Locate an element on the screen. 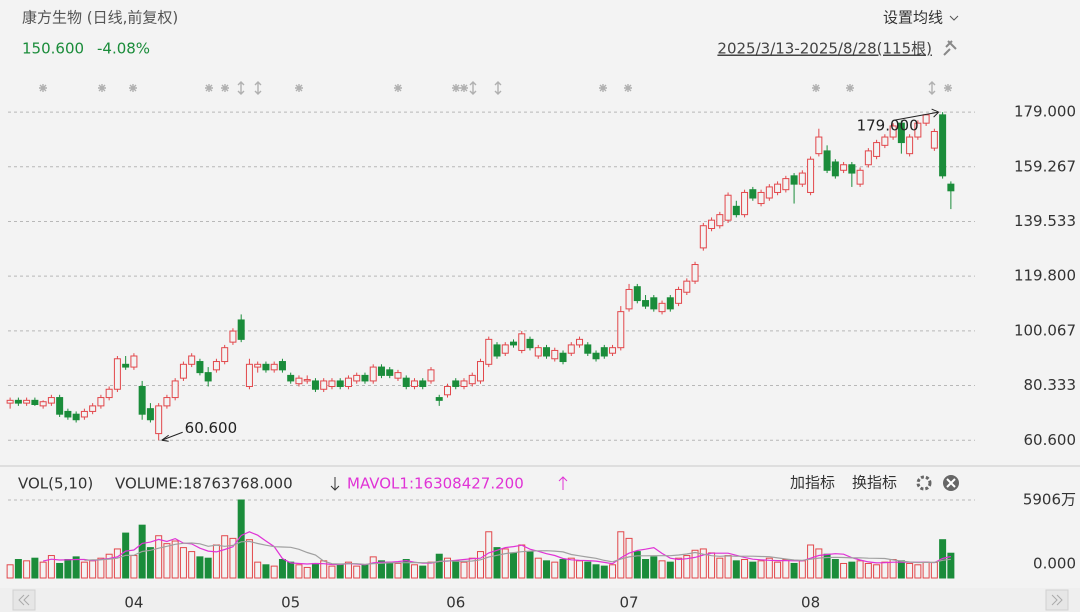  settings-icon is located at coordinates (924, 483).